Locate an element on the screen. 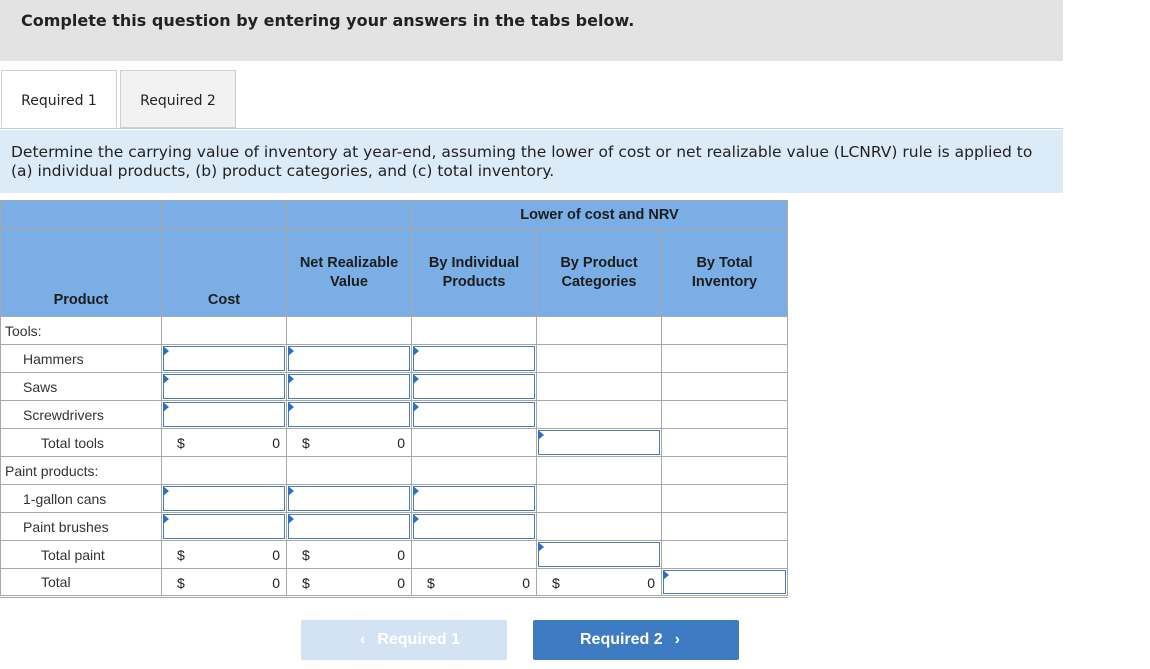 This screenshot has height=669, width=1150. row-label-paint-brushes: Paint brushes is located at coordinates (81, 526).